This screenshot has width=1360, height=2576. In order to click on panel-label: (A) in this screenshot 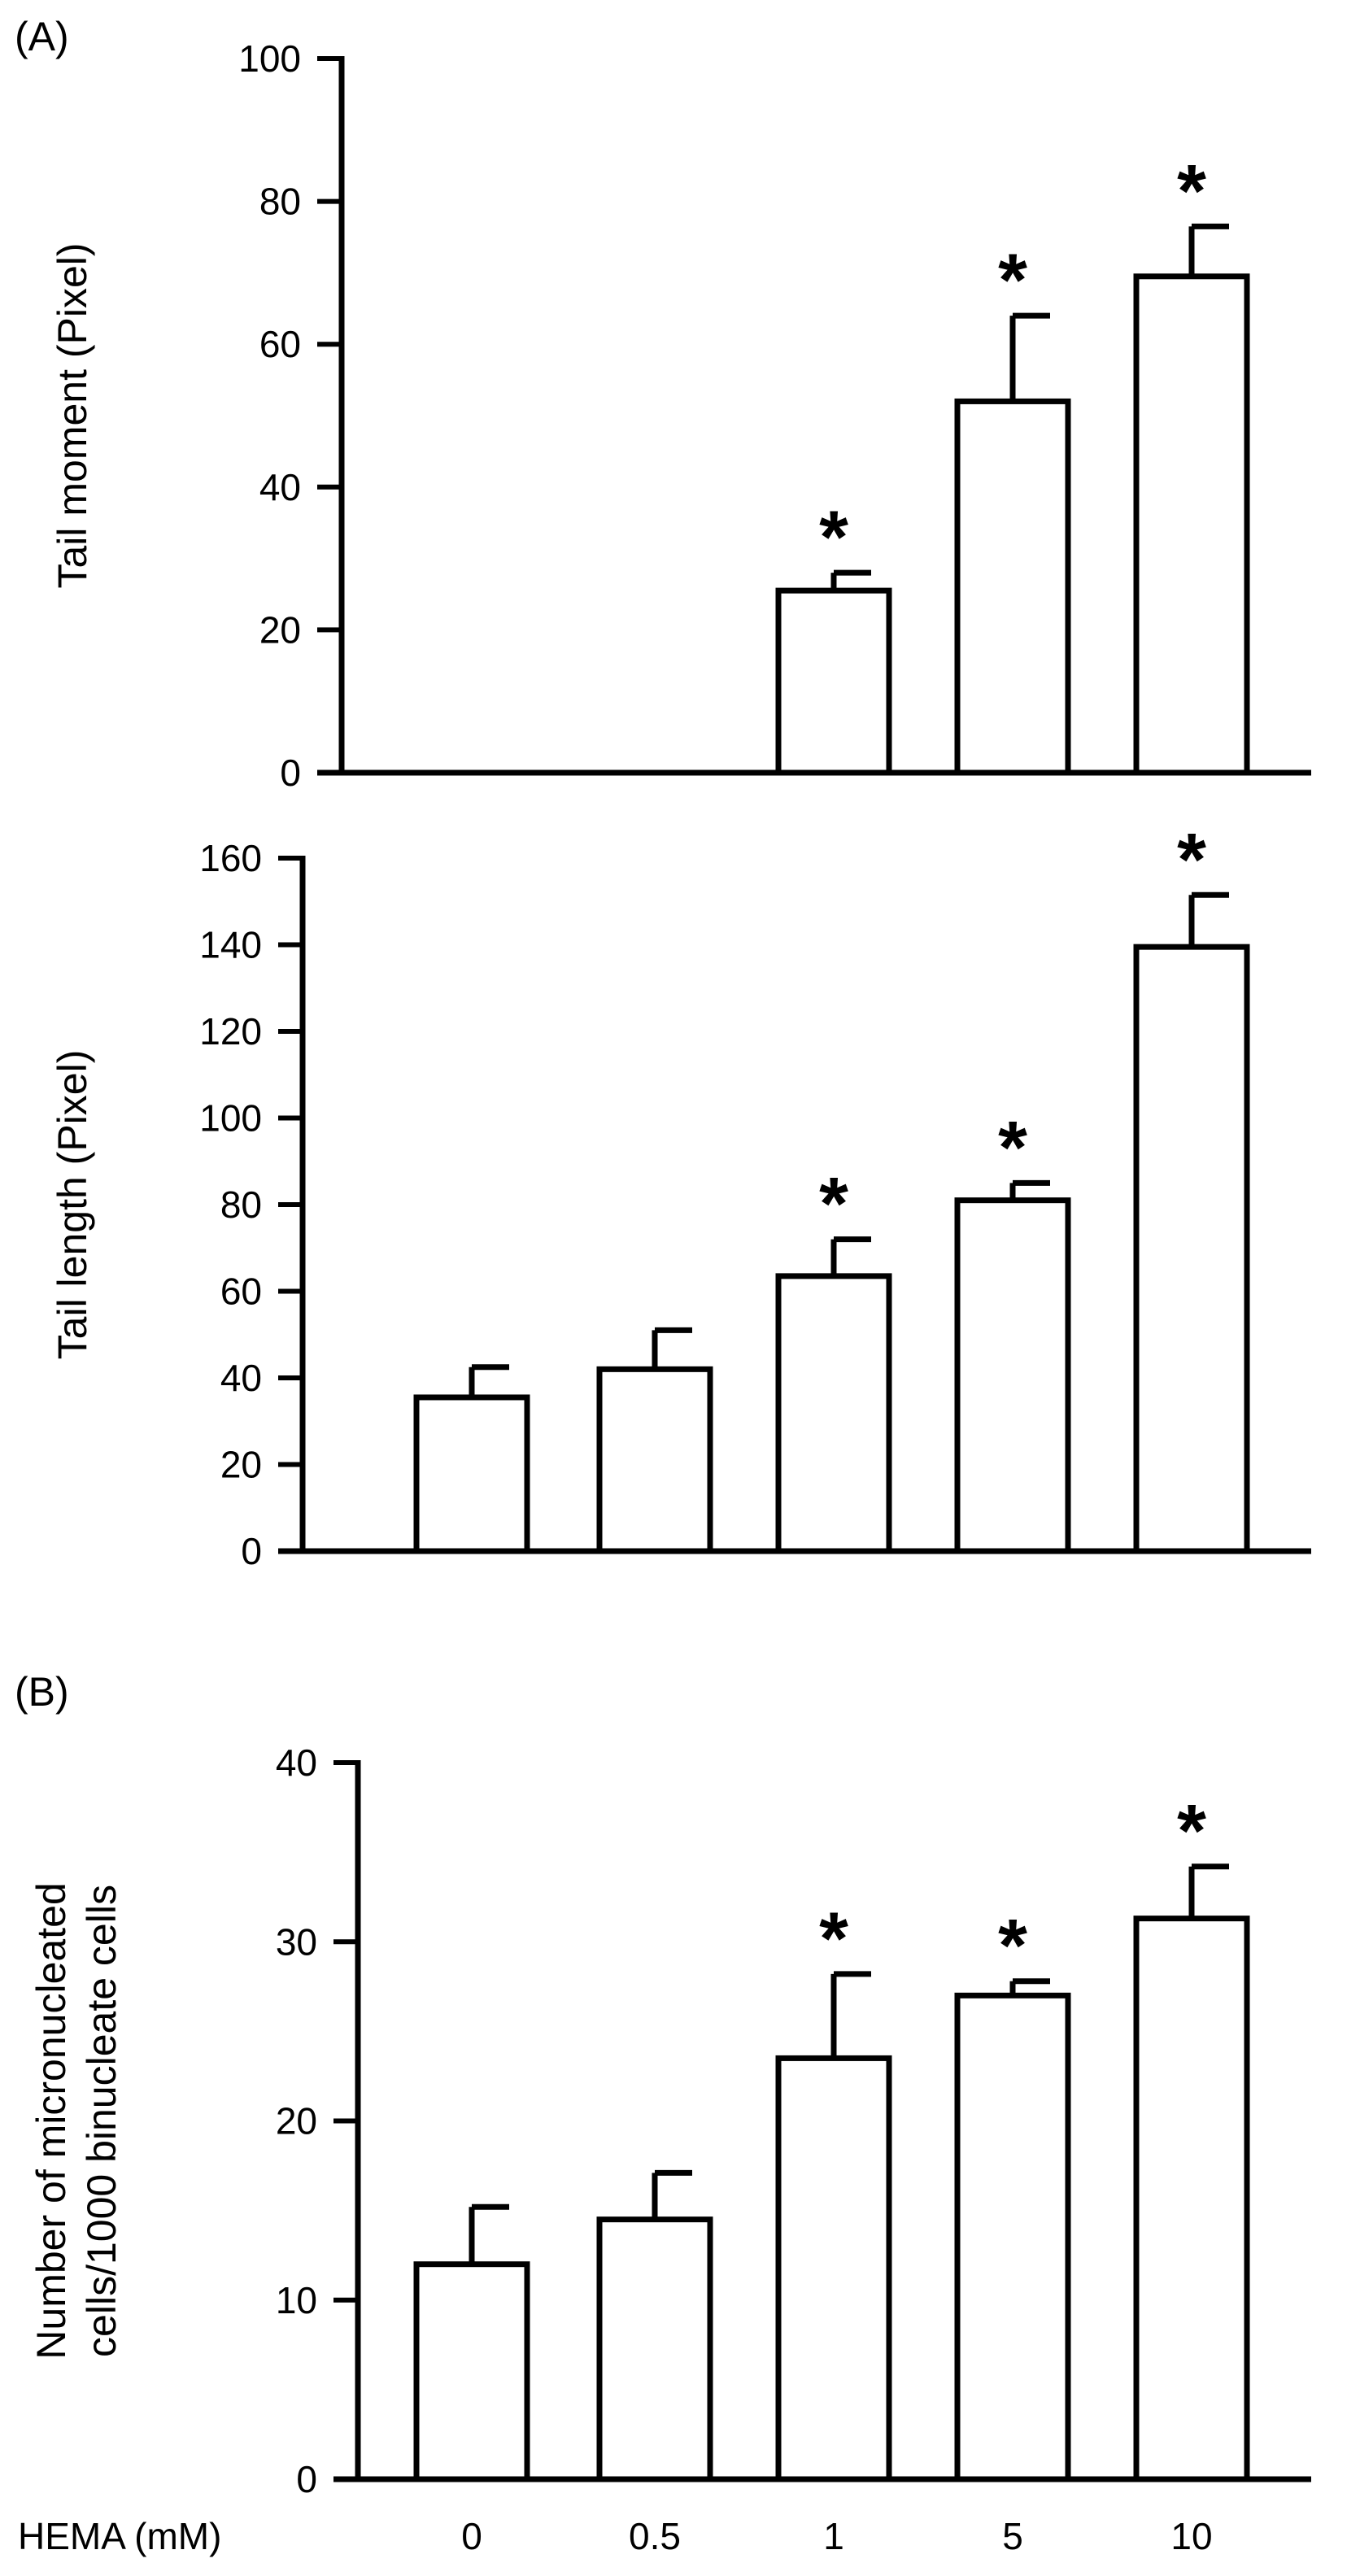, I will do `click(42, 36)`.